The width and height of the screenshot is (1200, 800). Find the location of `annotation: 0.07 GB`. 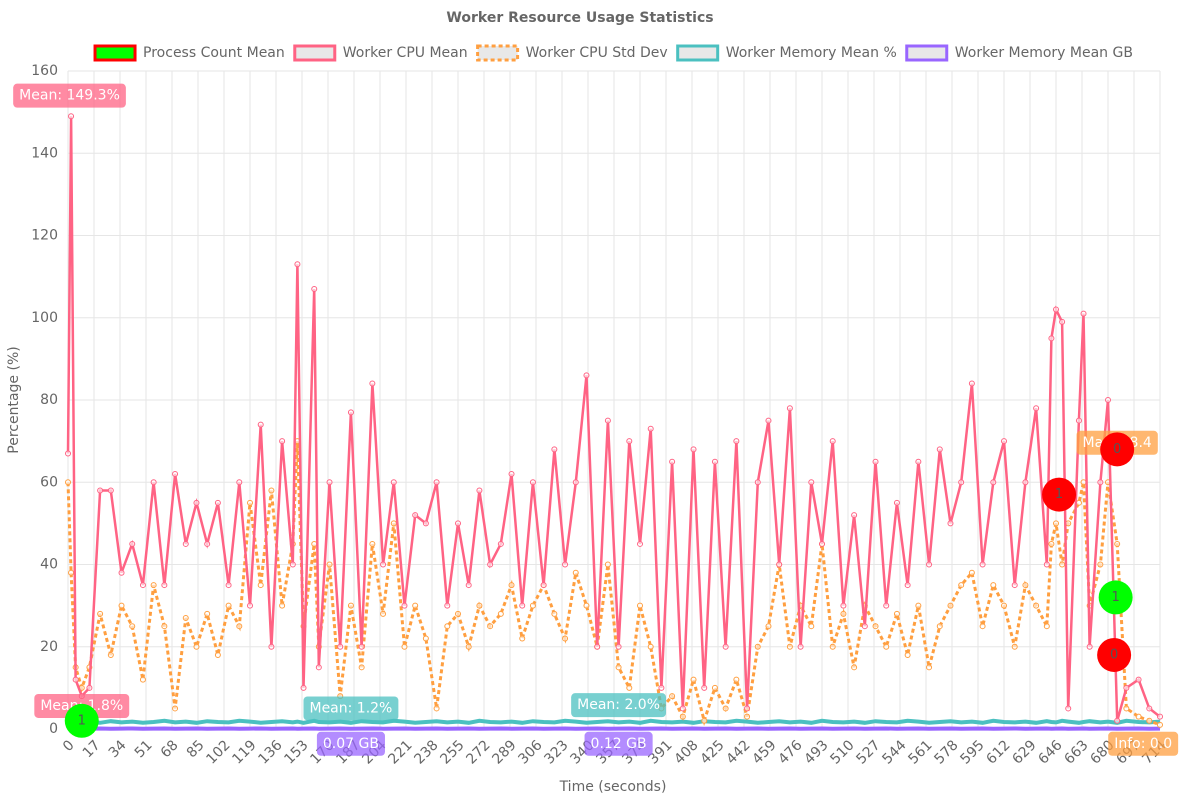

annotation: 0.07 GB is located at coordinates (350, 743).